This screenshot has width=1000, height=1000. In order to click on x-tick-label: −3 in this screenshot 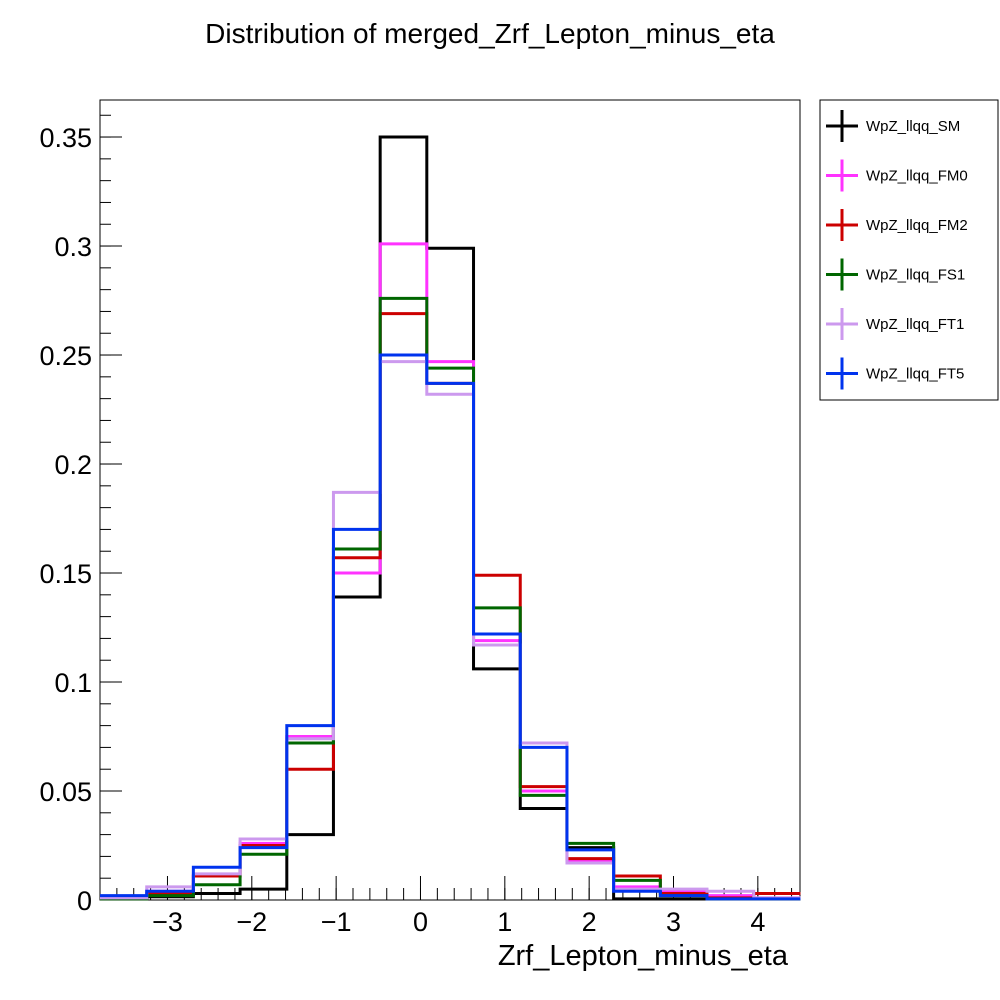, I will do `click(167, 922)`.